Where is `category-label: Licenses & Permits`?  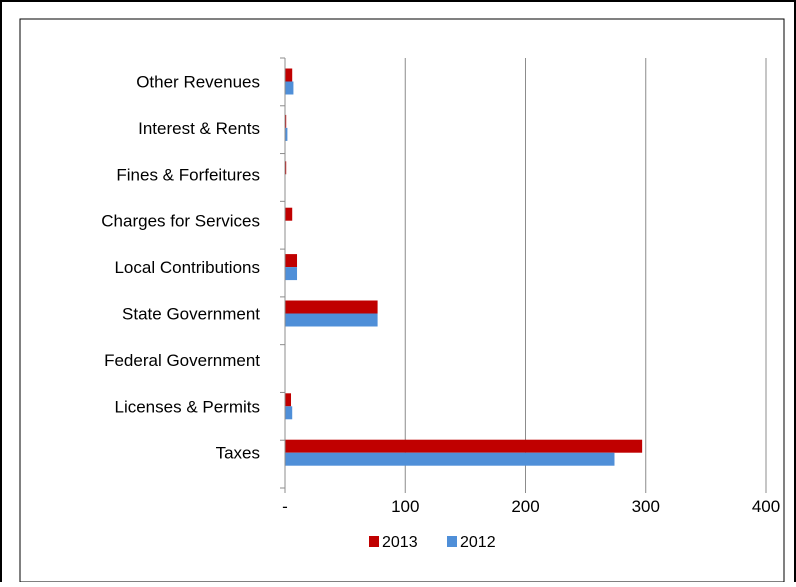
category-label: Licenses & Permits is located at coordinates (188, 406).